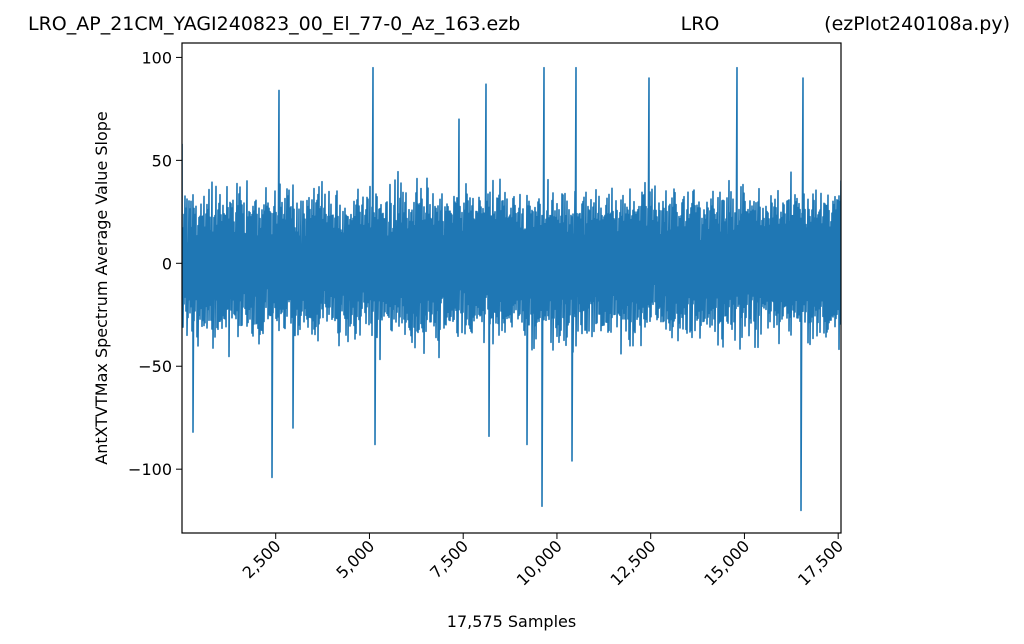 This screenshot has width=1024, height=644. What do you see at coordinates (155, 366) in the screenshot?
I see `y-tick-label: −50` at bounding box center [155, 366].